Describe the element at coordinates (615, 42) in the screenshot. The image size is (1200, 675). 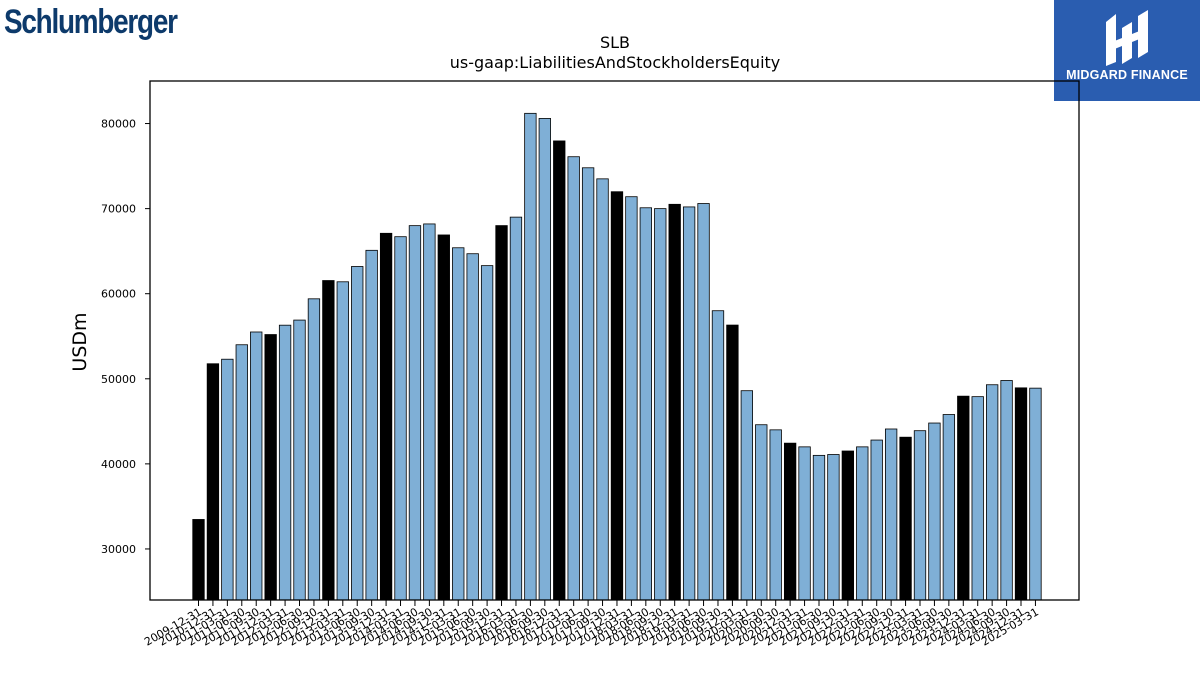
I see `chart-title: SLB` at that location.